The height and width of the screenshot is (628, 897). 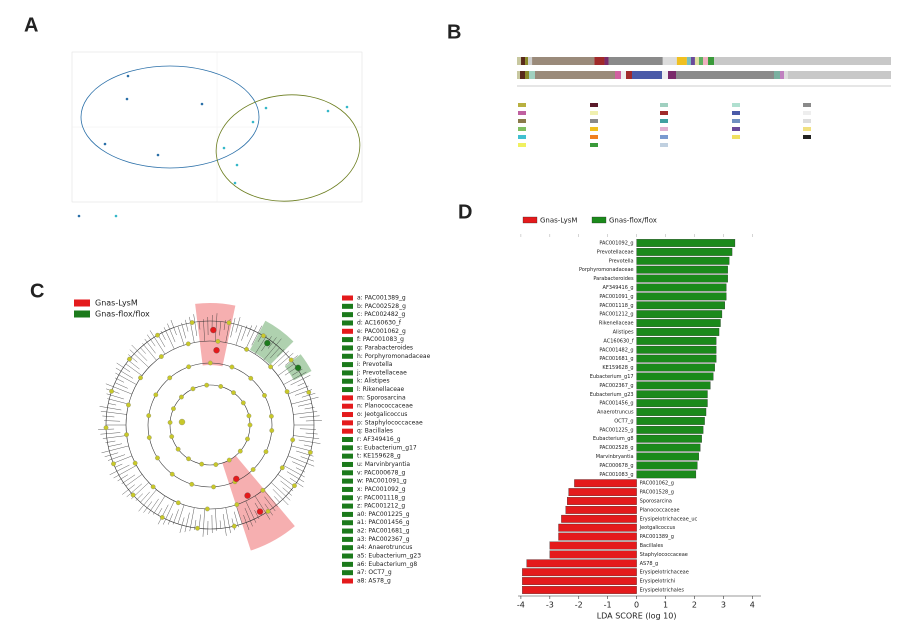 I want to click on category-label: Prevotellaceae, so click(x=615, y=252).